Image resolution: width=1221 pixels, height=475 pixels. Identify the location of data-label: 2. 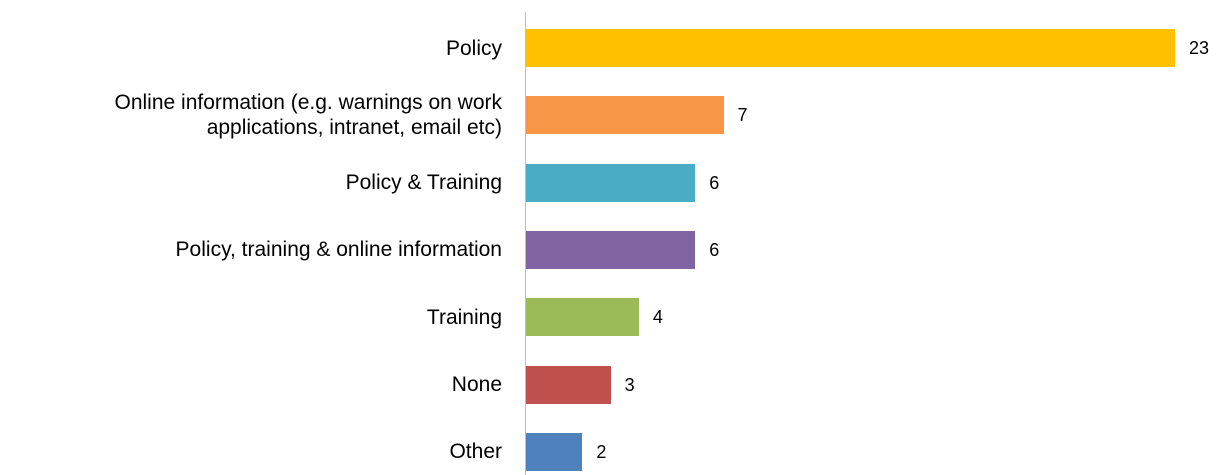
(601, 451).